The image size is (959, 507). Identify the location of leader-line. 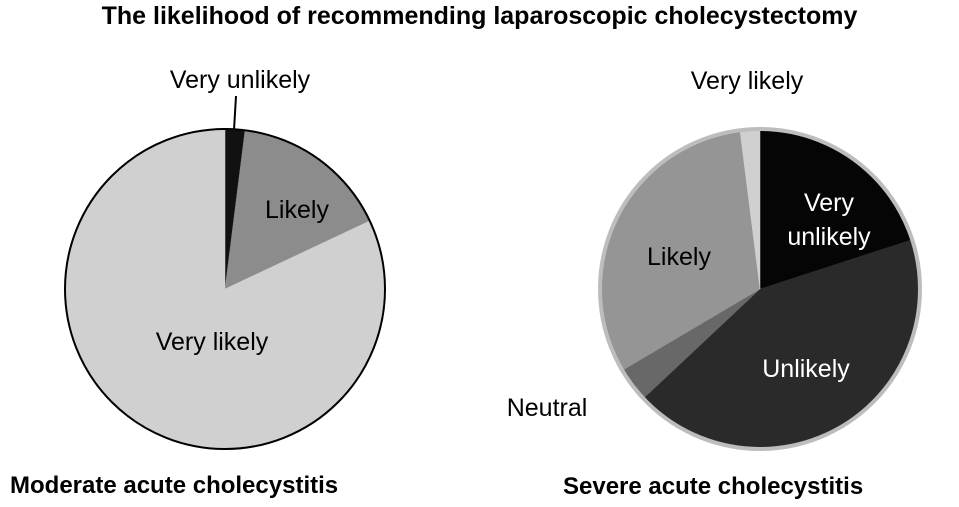
(235, 113).